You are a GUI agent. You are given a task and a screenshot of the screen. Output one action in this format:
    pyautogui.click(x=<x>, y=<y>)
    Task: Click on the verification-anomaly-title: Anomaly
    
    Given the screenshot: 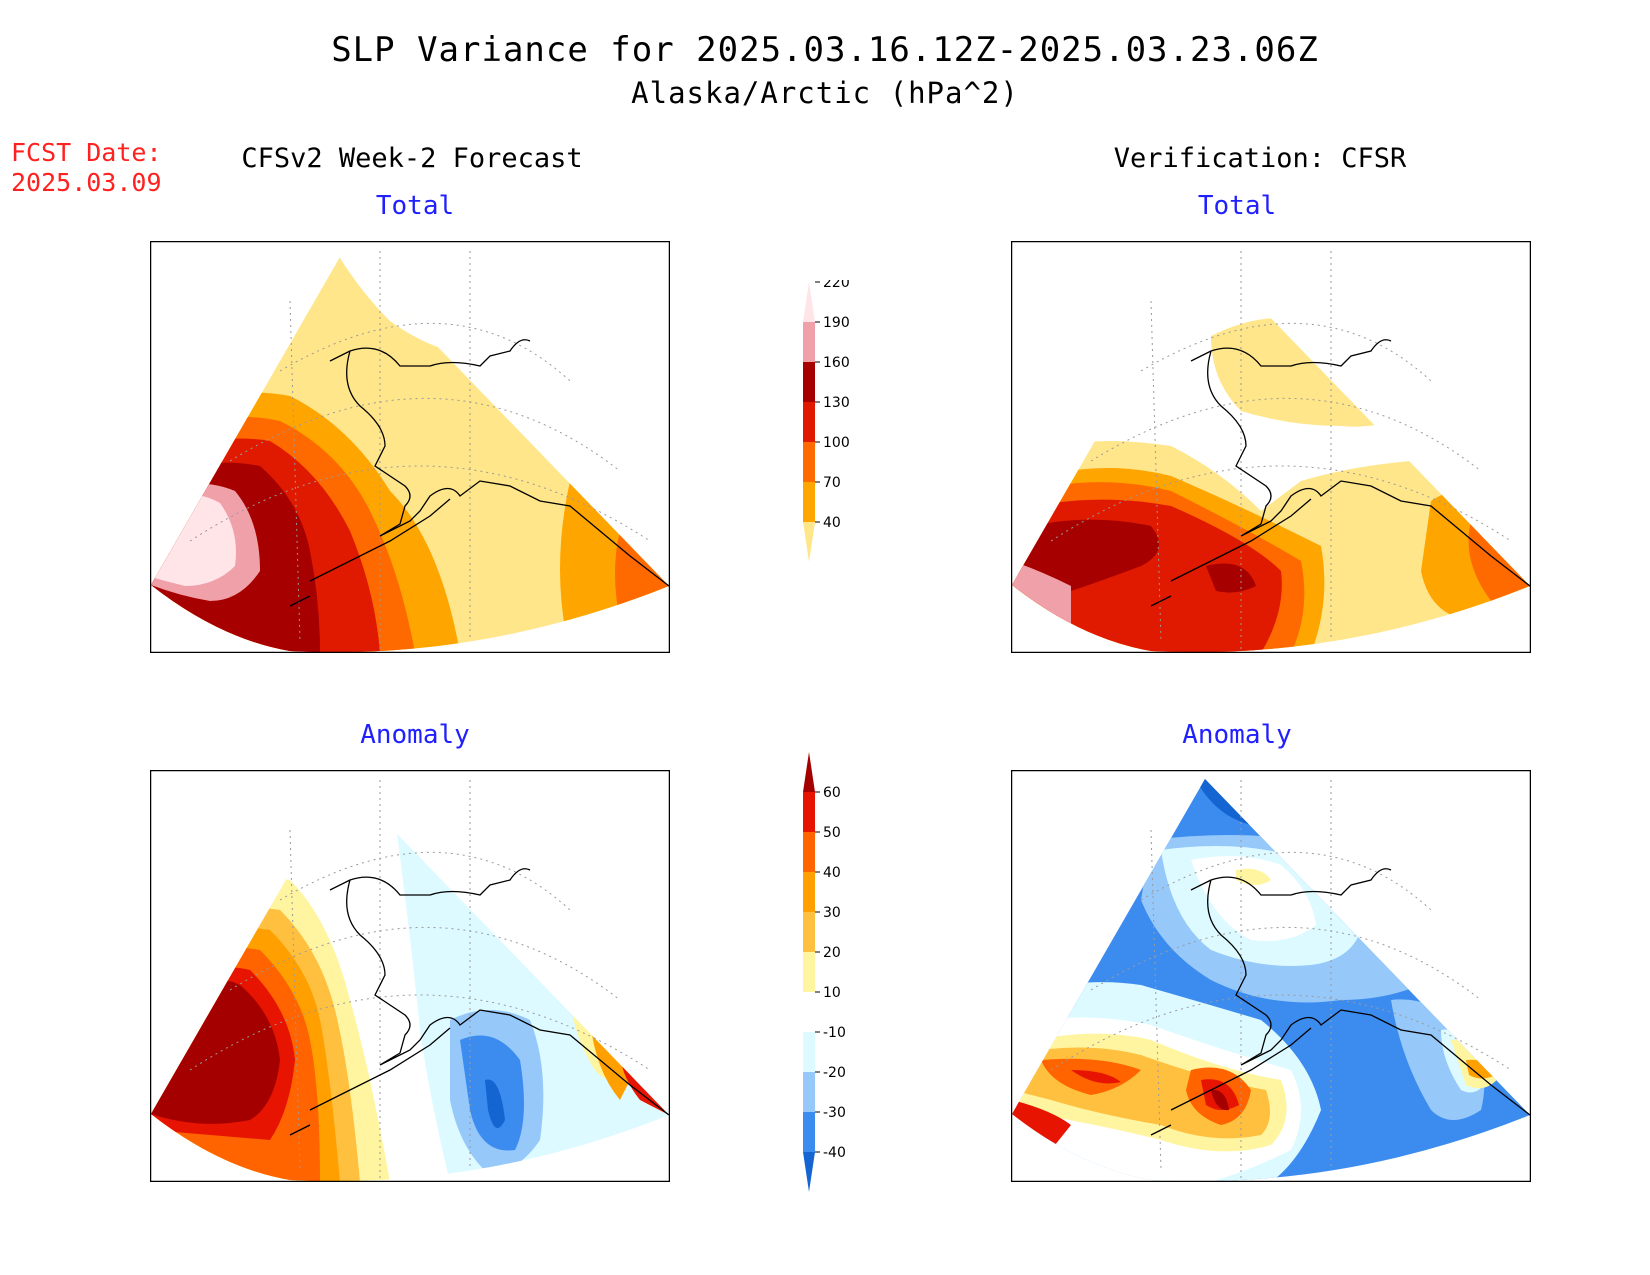 What is the action you would take?
    pyautogui.click(x=1237, y=735)
    